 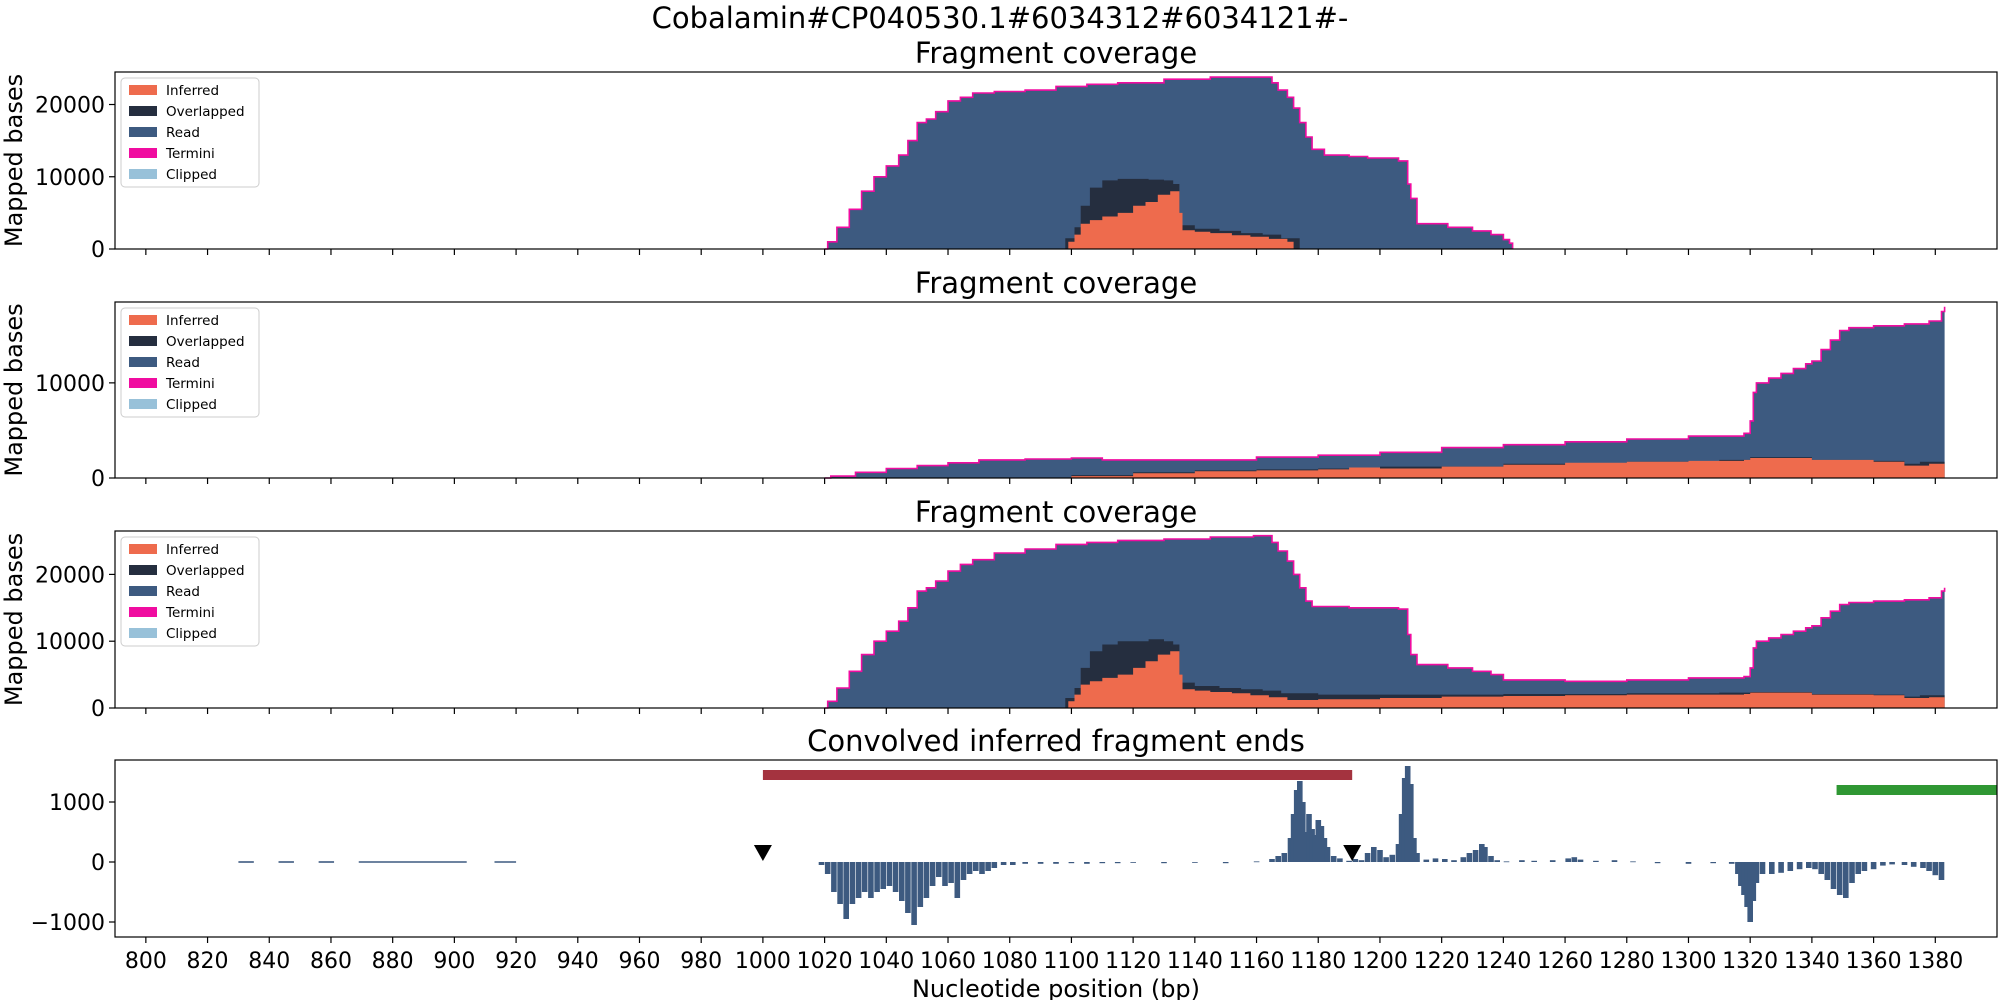 What do you see at coordinates (1056, 512) in the screenshot?
I see `panel-title: Fragment coverage` at bounding box center [1056, 512].